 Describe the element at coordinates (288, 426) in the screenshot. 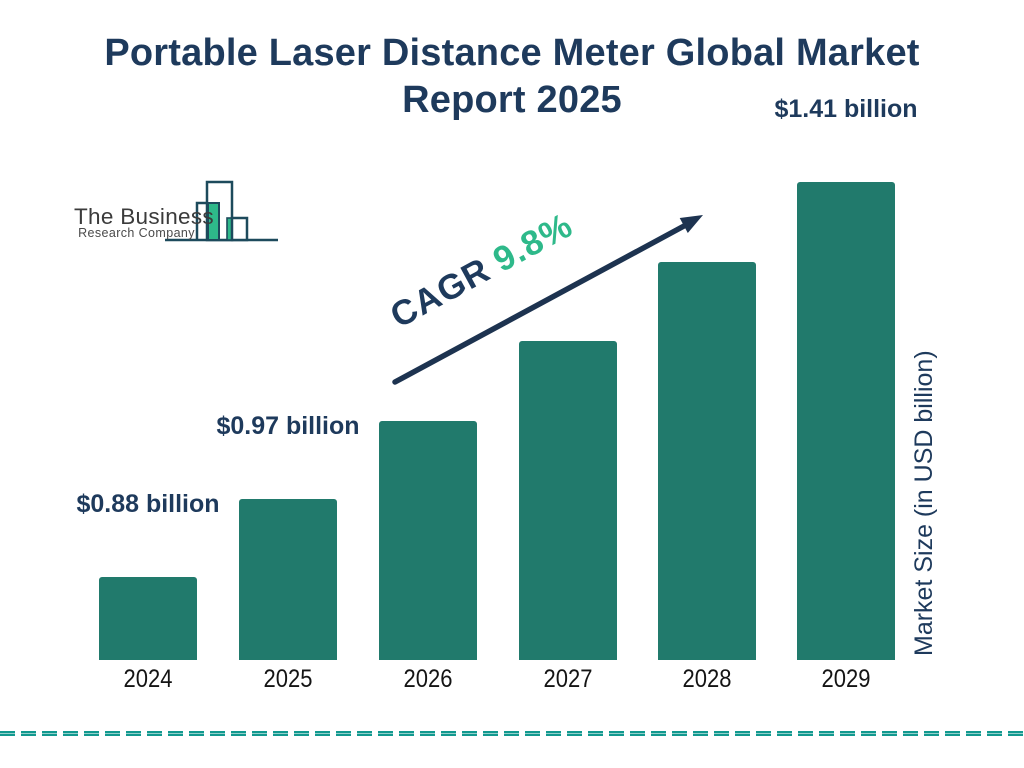

I see `value-label-2025: $0.97 billion` at that location.